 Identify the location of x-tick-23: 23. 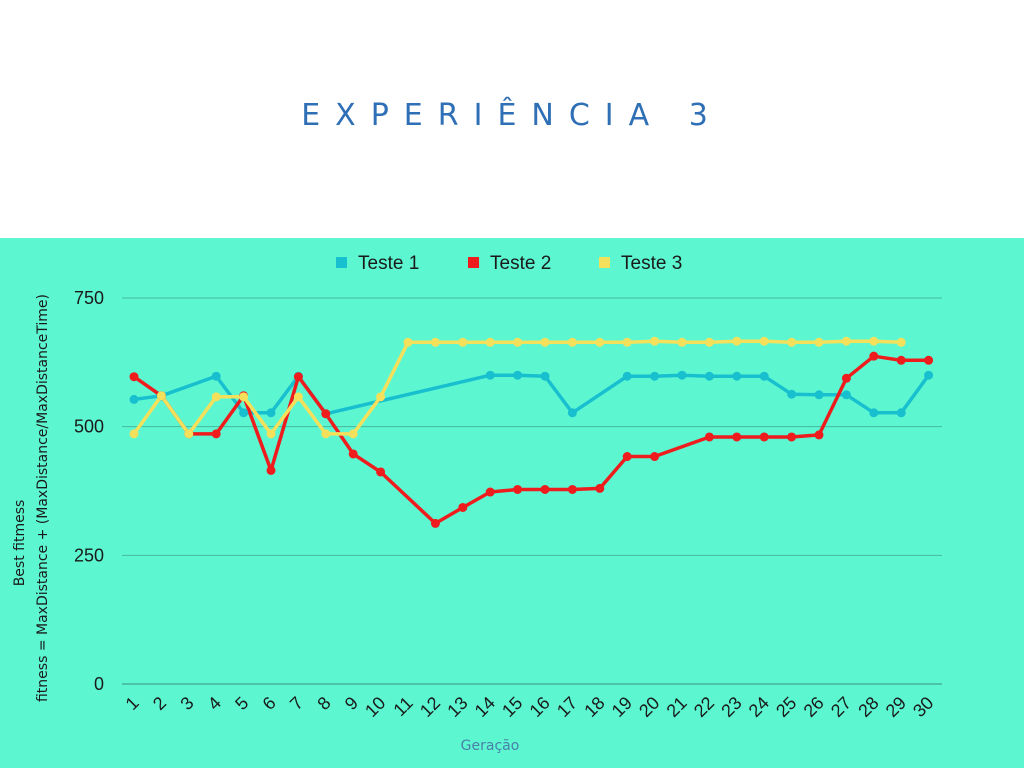
(731, 707).